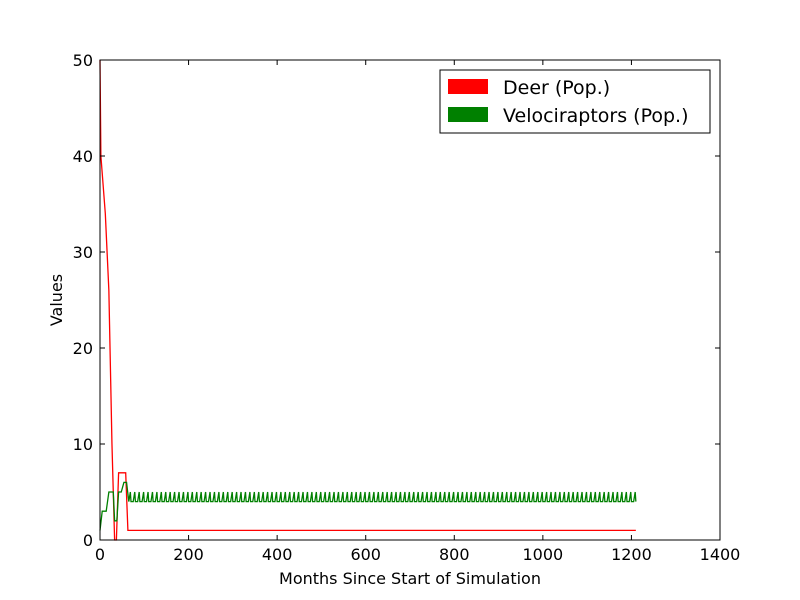 The height and width of the screenshot is (600, 800). What do you see at coordinates (454, 554) in the screenshot?
I see `x-tick-label: 800` at bounding box center [454, 554].